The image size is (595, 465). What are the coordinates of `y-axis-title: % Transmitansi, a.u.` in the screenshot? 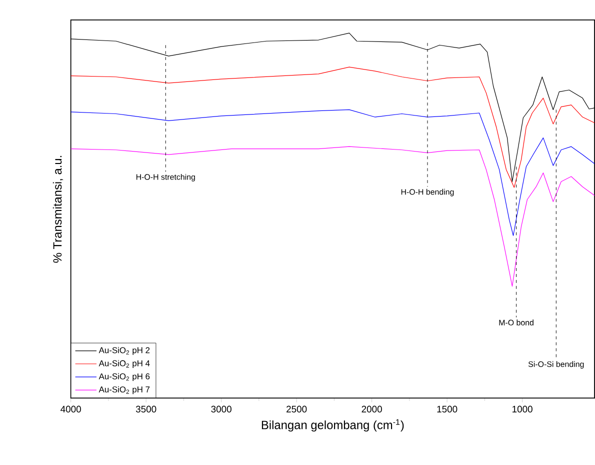 It's located at (58, 209).